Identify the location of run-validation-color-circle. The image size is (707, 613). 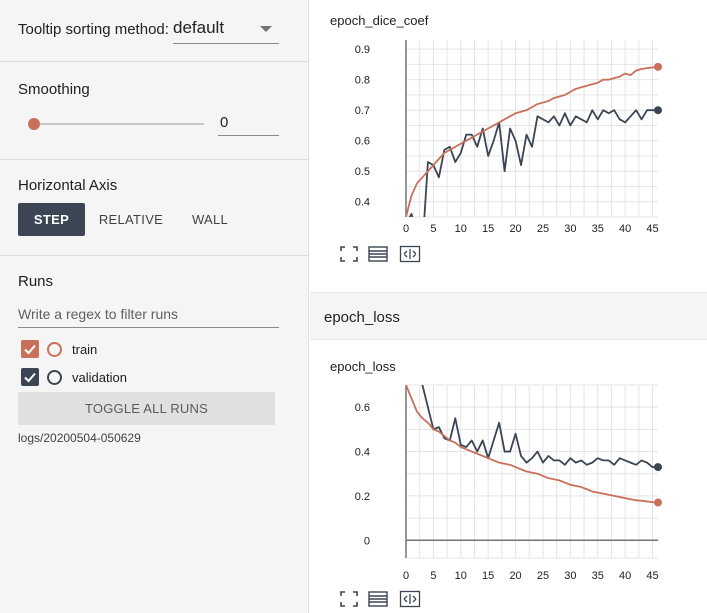
(54, 377).